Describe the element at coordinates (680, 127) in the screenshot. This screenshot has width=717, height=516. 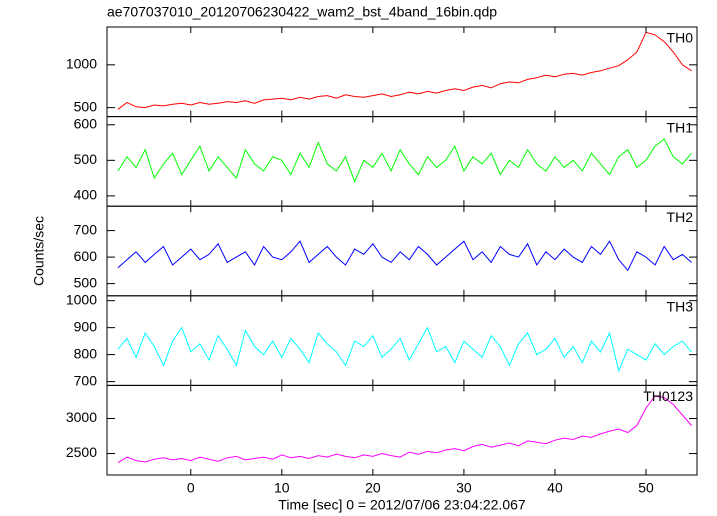
I see `panel-label: TH1` at that location.